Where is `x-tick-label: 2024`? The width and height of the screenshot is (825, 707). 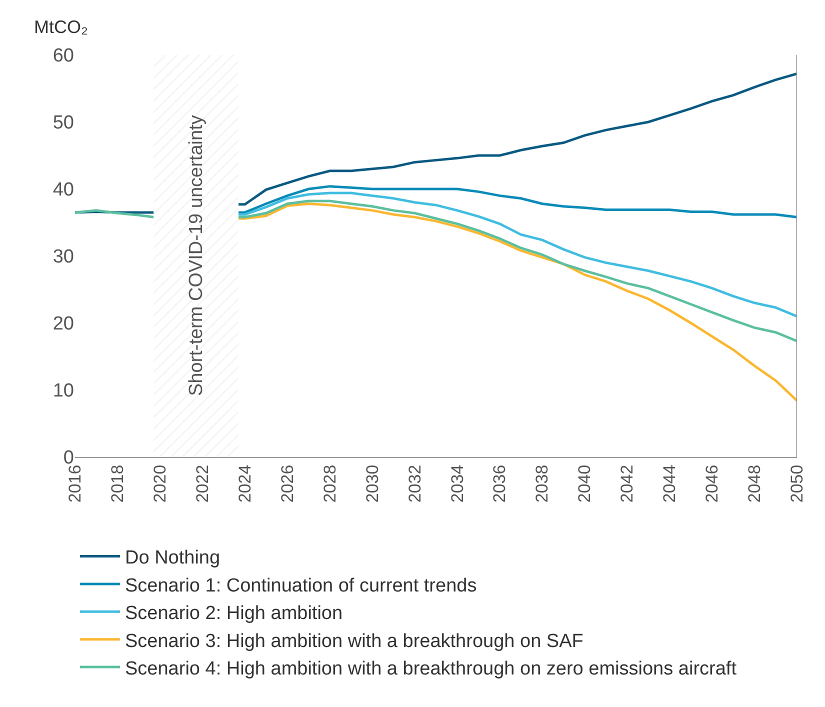
x-tick-label: 2024 is located at coordinates (244, 483).